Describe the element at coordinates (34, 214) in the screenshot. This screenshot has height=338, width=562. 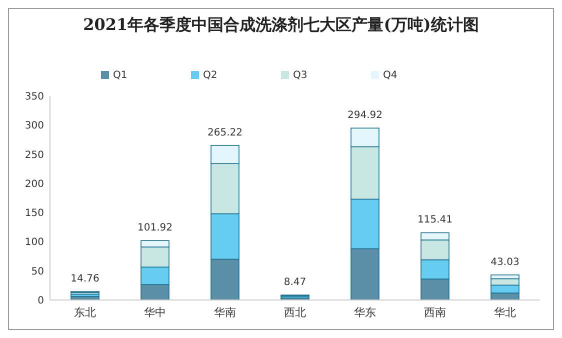
I see `y-tick-label: 150` at that location.